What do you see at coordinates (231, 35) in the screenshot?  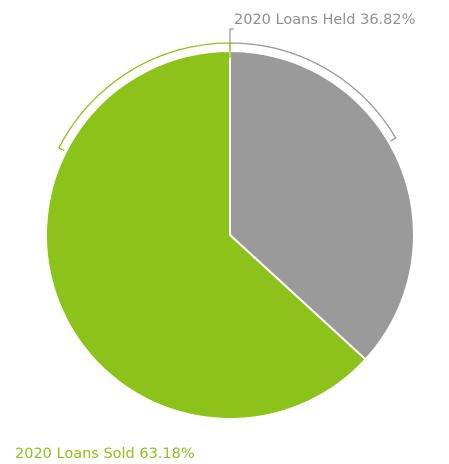 I see `slice-loans-held-leader-tick` at bounding box center [231, 35].